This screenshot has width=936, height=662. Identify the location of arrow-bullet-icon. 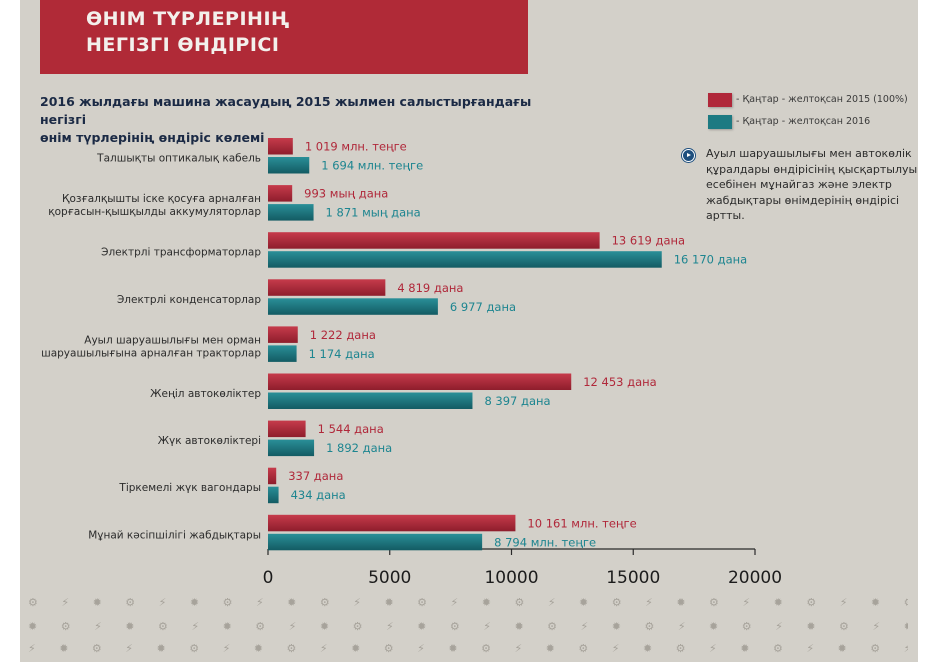
(688, 155).